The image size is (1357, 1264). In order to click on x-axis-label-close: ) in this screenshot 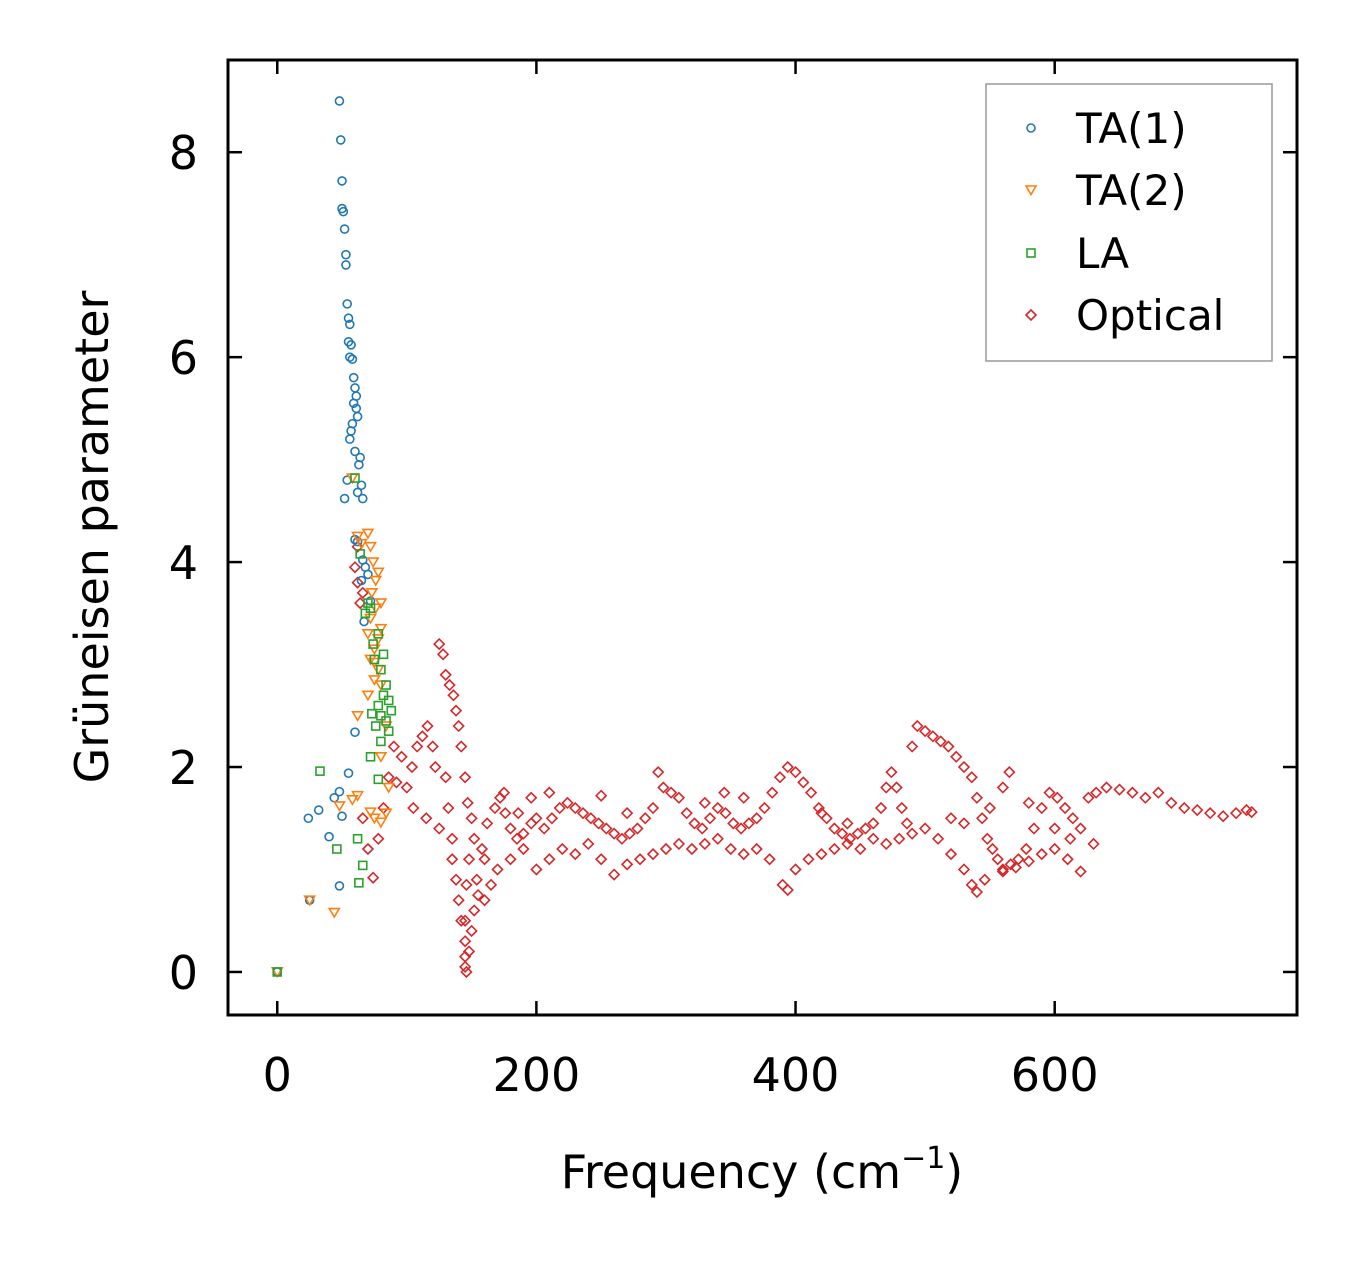, I will do `click(954, 1172)`.